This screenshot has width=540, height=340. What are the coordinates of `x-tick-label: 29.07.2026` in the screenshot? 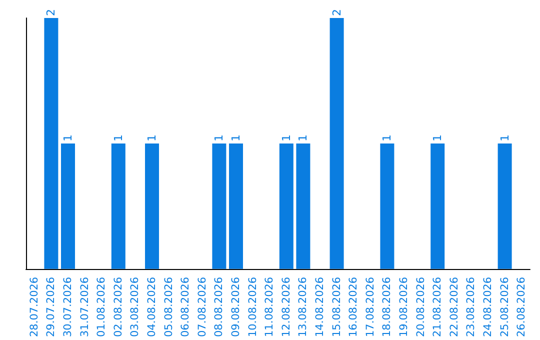 It's located at (51, 307).